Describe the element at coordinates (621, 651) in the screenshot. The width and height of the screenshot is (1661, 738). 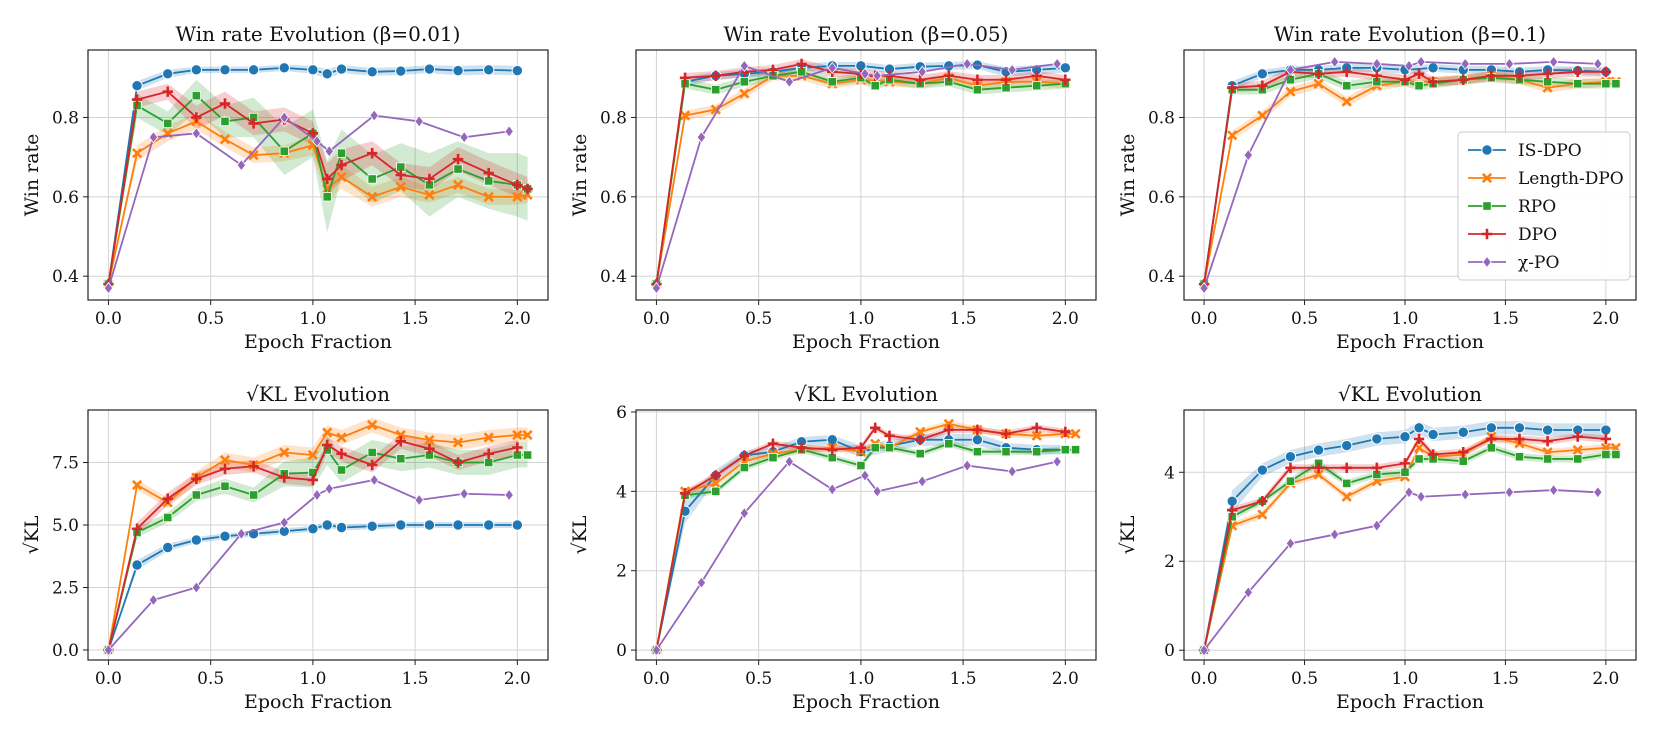
I see `y-tick-label: 0` at that location.